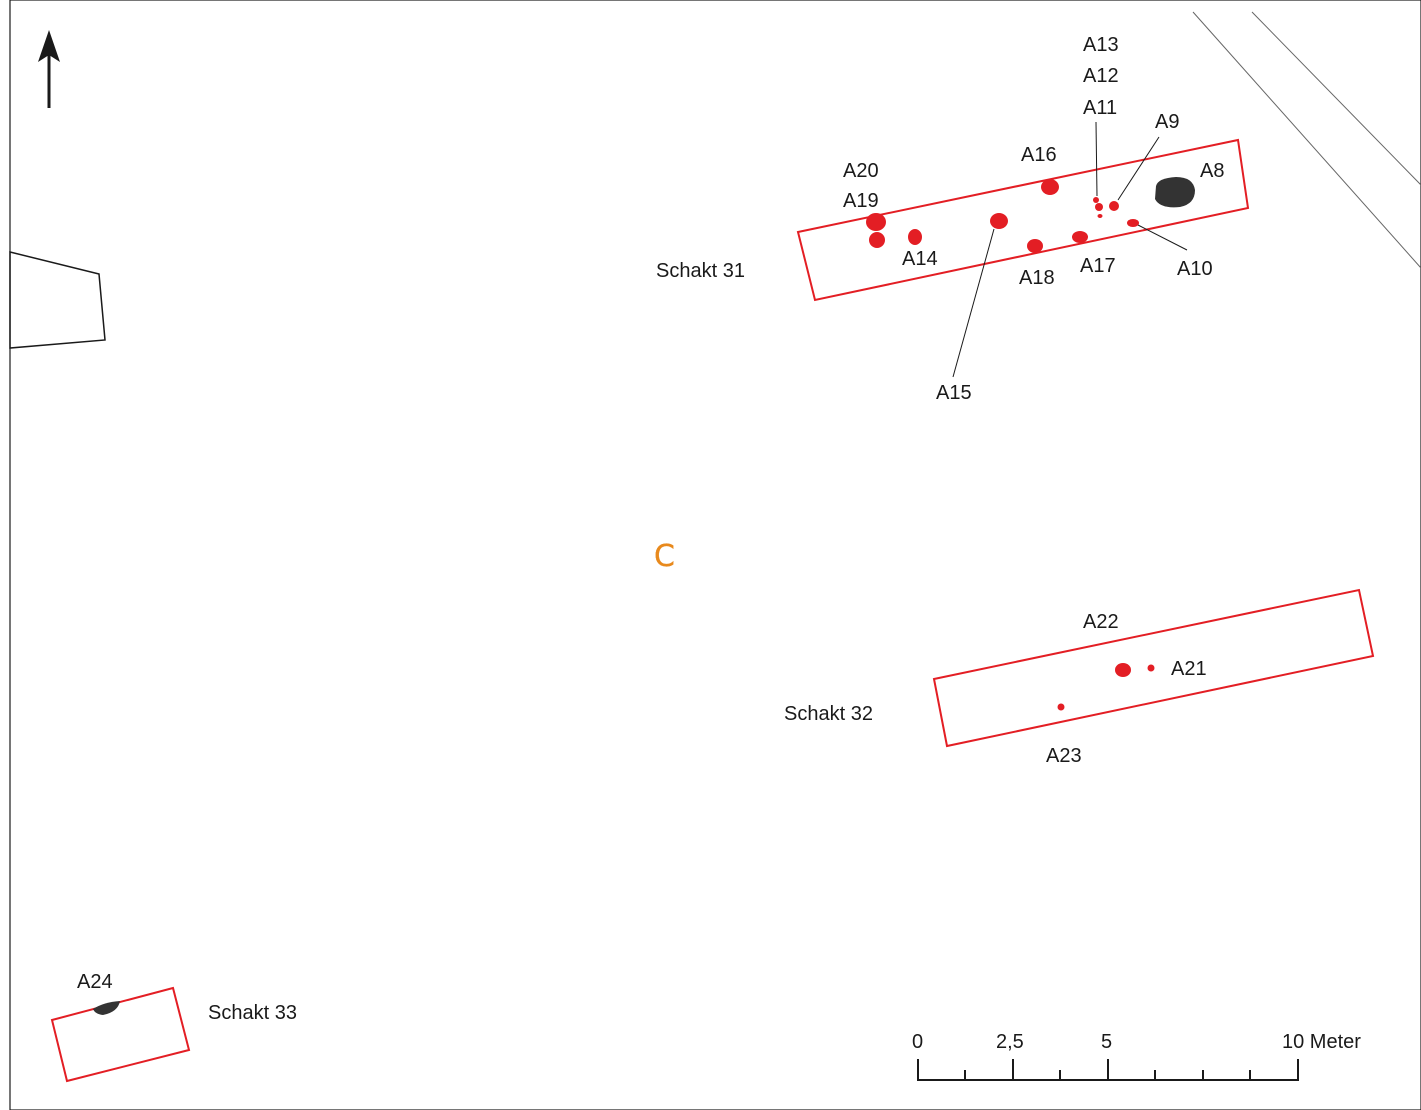 The image size is (1421, 1110). Describe the element at coordinates (1133, 223) in the screenshot. I see `feature-a10` at that location.